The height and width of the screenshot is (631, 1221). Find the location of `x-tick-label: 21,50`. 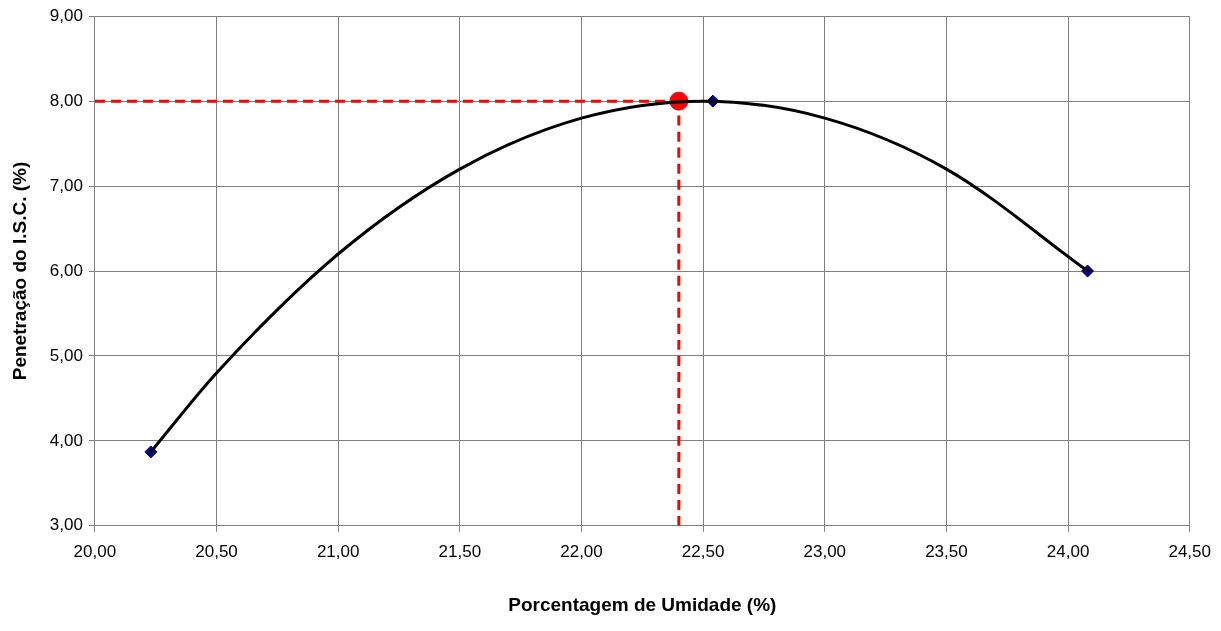

x-tick-label: 21,50 is located at coordinates (460, 551).